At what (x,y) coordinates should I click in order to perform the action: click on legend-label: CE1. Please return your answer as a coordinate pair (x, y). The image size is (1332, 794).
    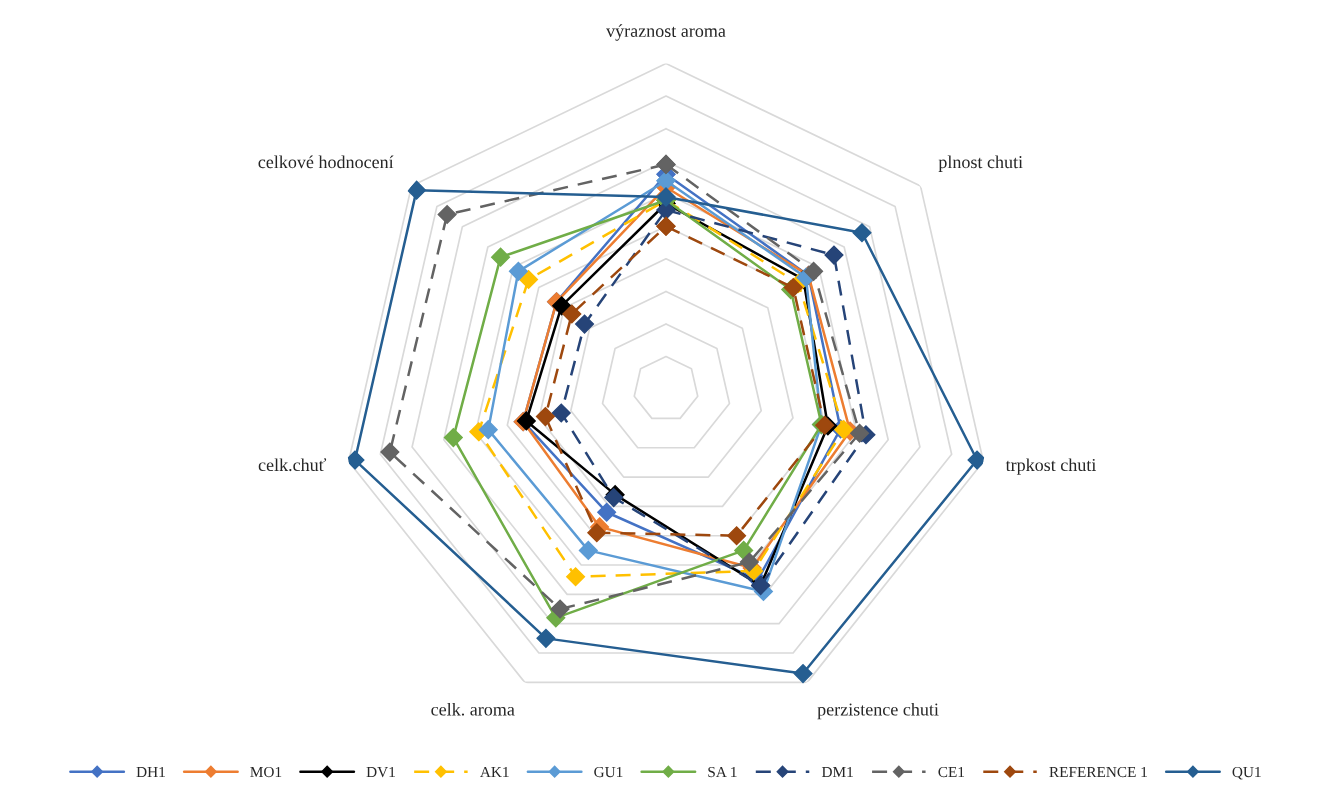
    Looking at the image, I should click on (951, 772).